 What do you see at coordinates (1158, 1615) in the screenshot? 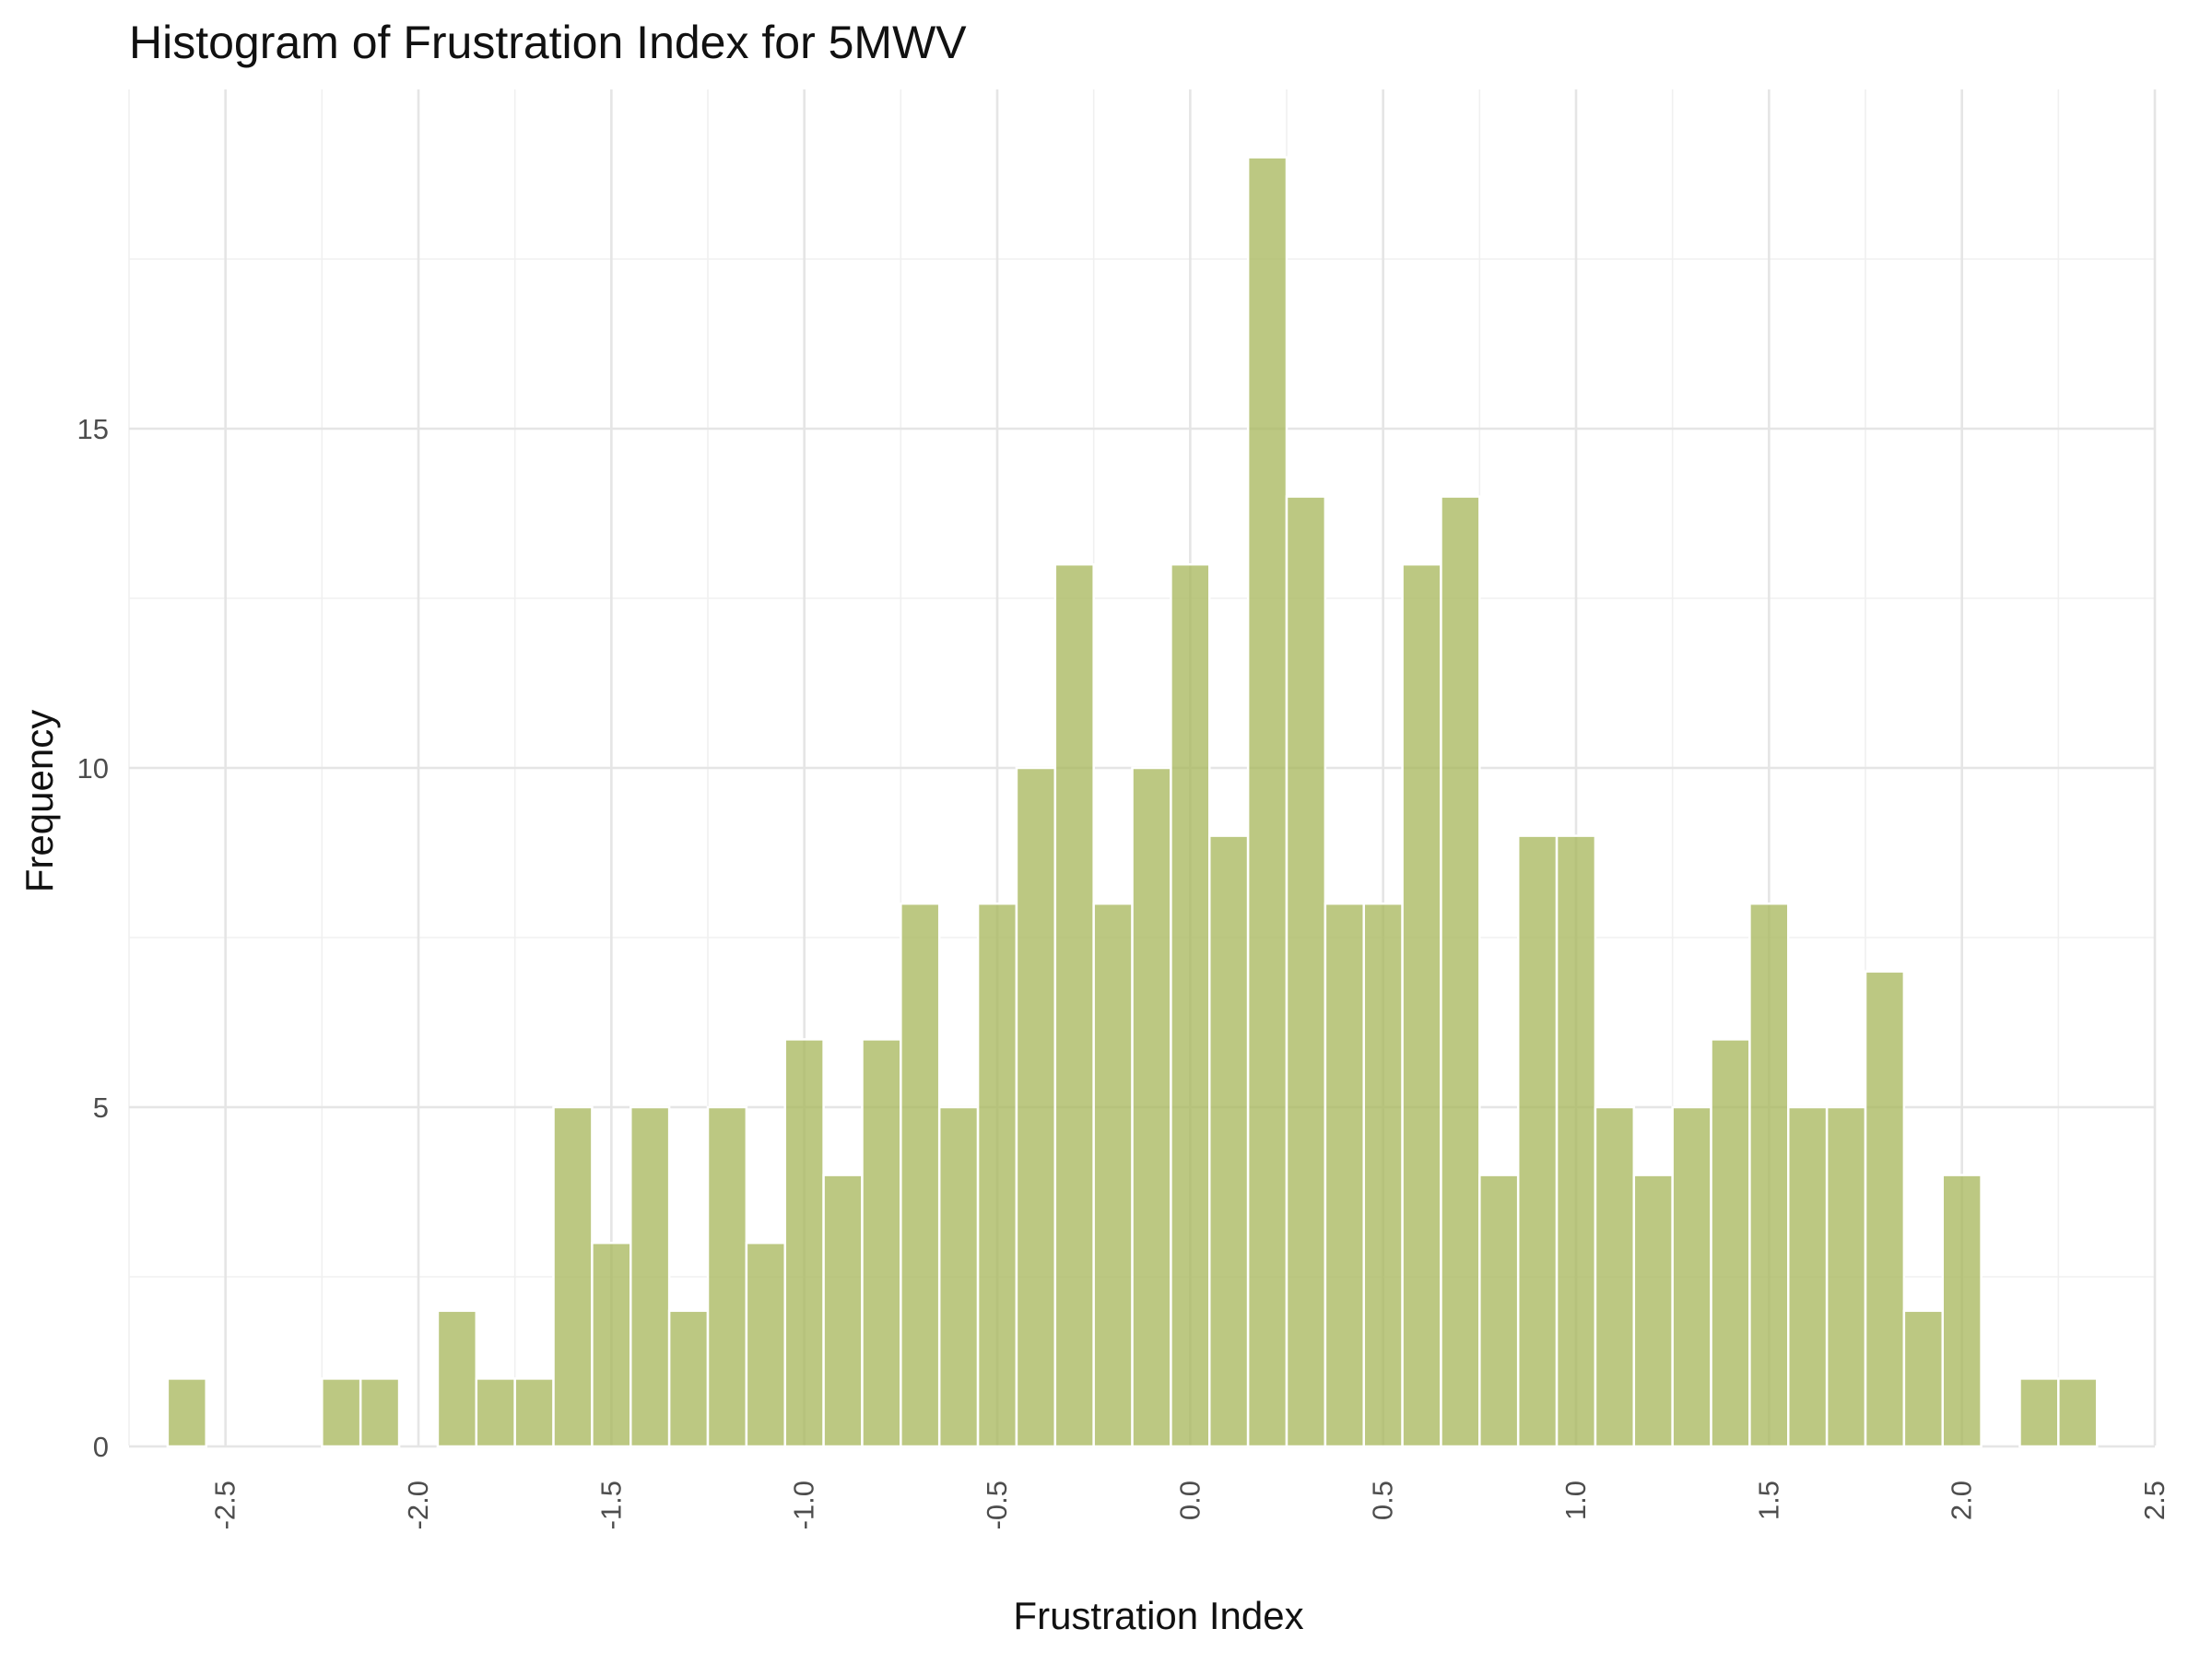
I see `x-axis-title: Frustration Index` at bounding box center [1158, 1615].